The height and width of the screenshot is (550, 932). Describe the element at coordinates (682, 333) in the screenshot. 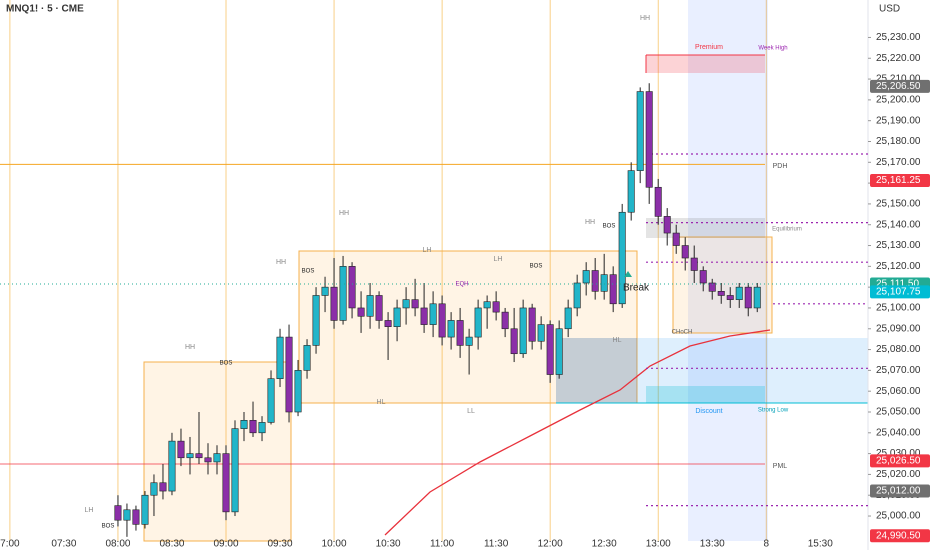

I see `annotation: CHoCH` at that location.